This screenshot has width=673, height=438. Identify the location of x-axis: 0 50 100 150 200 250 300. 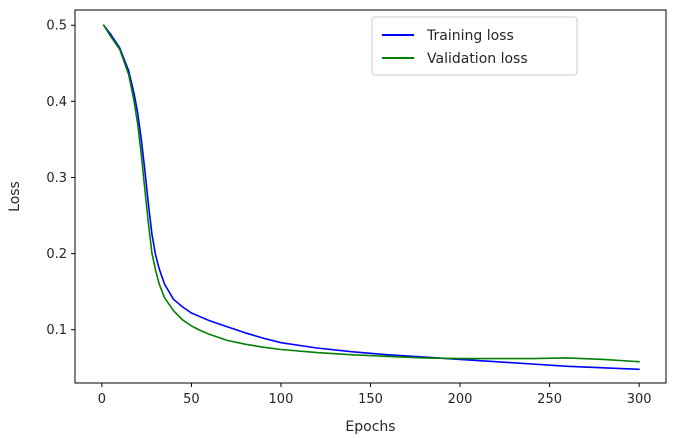
(375, 395).